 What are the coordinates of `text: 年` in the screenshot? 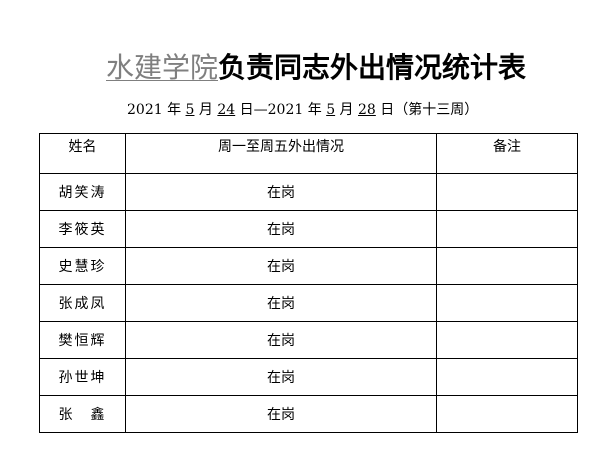 It's located at (174, 110).